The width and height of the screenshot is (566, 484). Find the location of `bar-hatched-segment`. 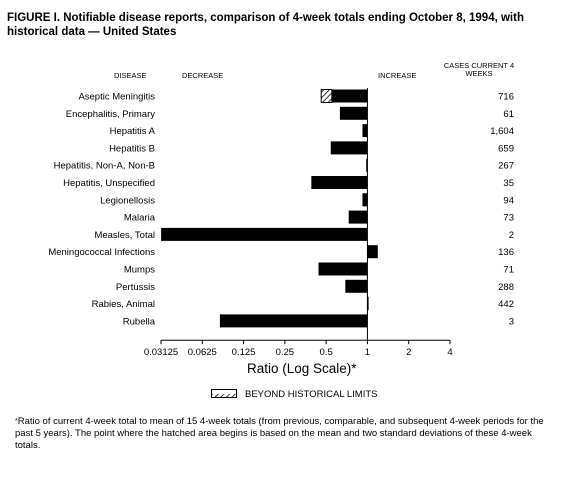

bar-hatched-segment is located at coordinates (326, 96).